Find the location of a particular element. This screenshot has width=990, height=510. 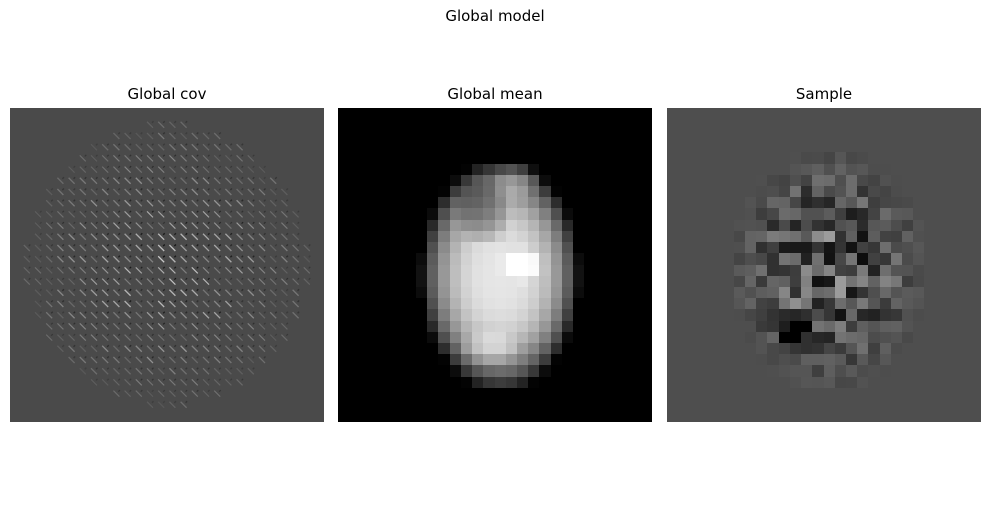

global-cov-title: Global cov is located at coordinates (167, 94).